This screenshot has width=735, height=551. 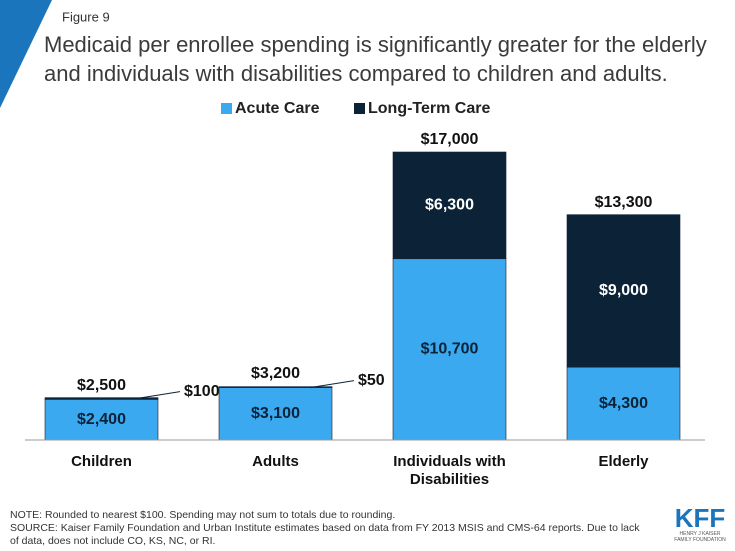 I want to click on total-label: $17,000, so click(x=450, y=139).